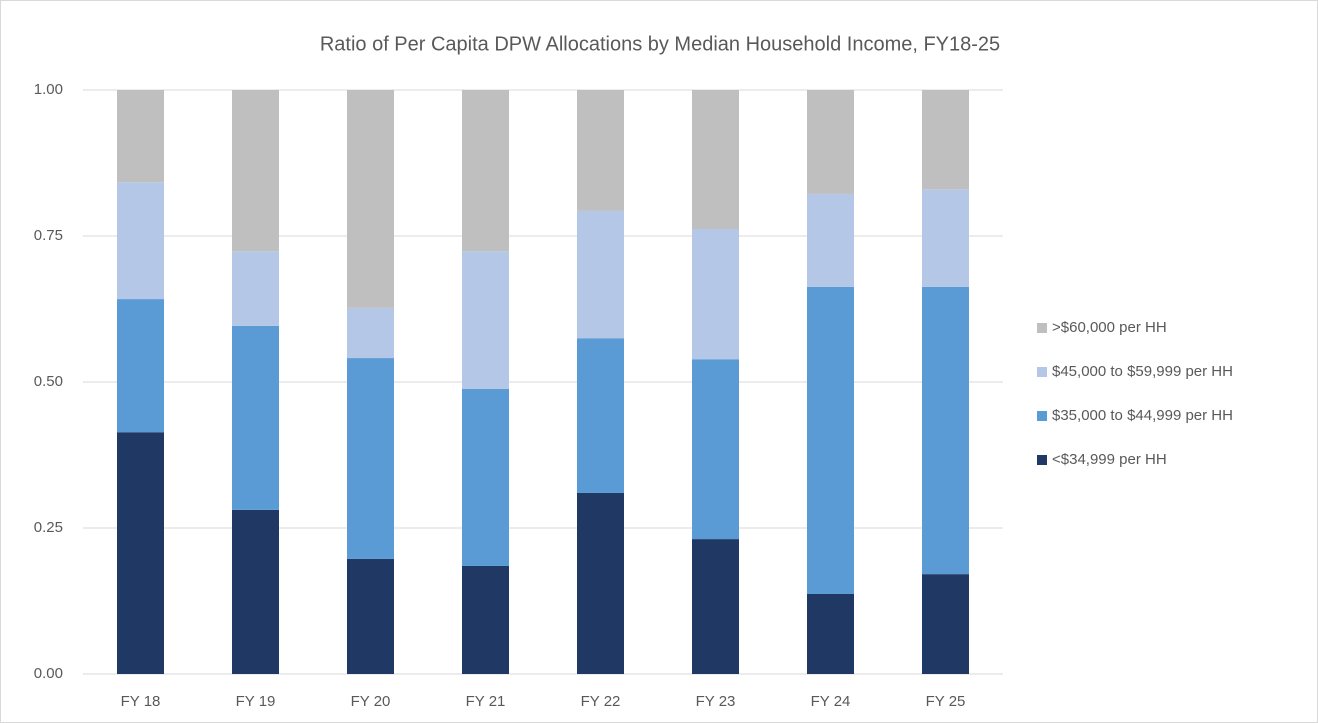 This screenshot has height=723, width=1318. What do you see at coordinates (1142, 415) in the screenshot?
I see `legend-label: $35,000 to $44,999 per HH` at bounding box center [1142, 415].